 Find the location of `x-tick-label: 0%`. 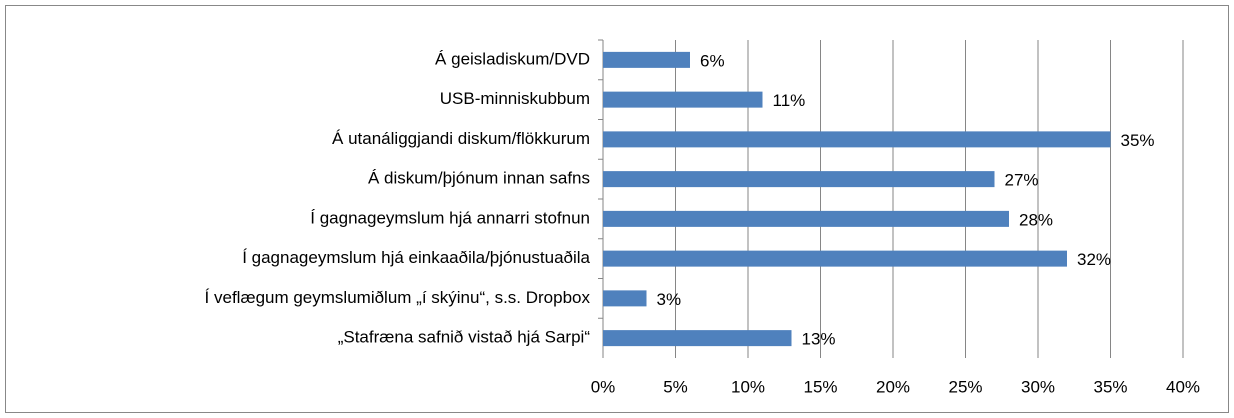

x-tick-label: 0% is located at coordinates (603, 386).